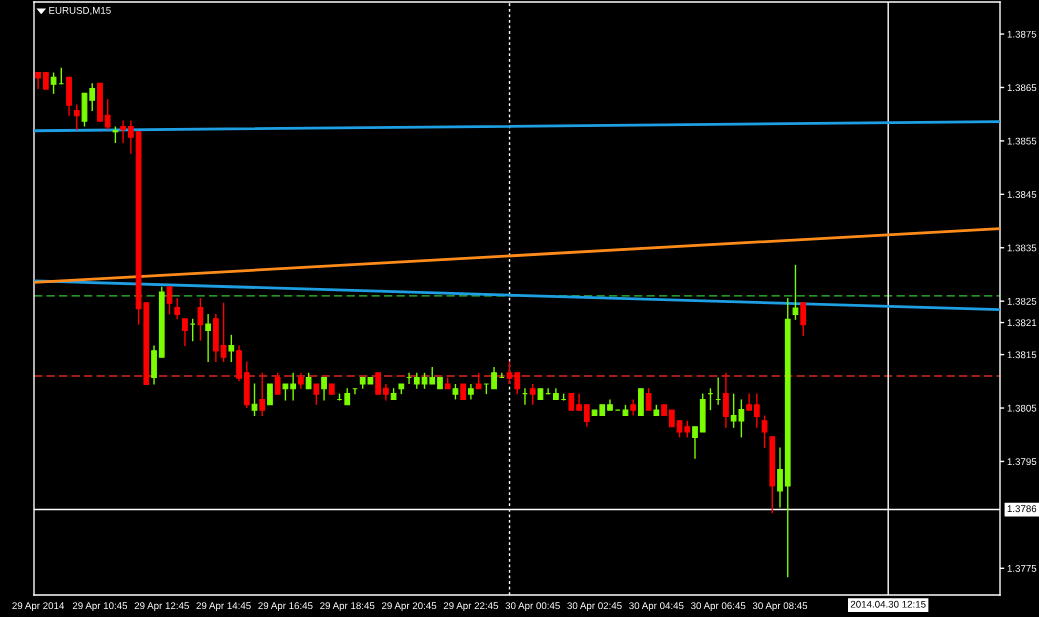 Image resolution: width=1039 pixels, height=617 pixels. I want to click on x-tick-label: 30 Apr 06:45, so click(718, 607).